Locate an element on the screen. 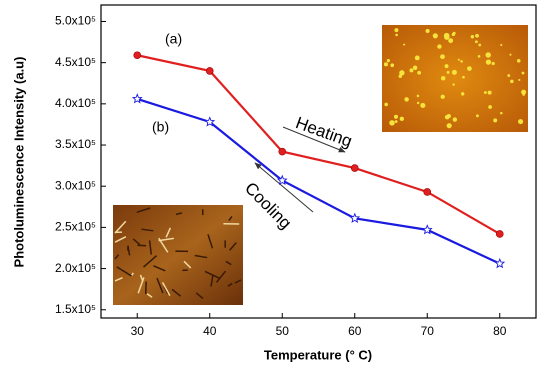 The width and height of the screenshot is (550, 378). x-tick-label: 80 is located at coordinates (500, 331).